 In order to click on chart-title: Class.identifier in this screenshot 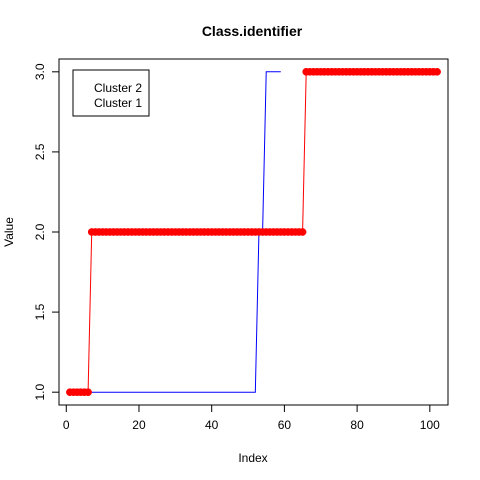, I will do `click(252, 31)`.